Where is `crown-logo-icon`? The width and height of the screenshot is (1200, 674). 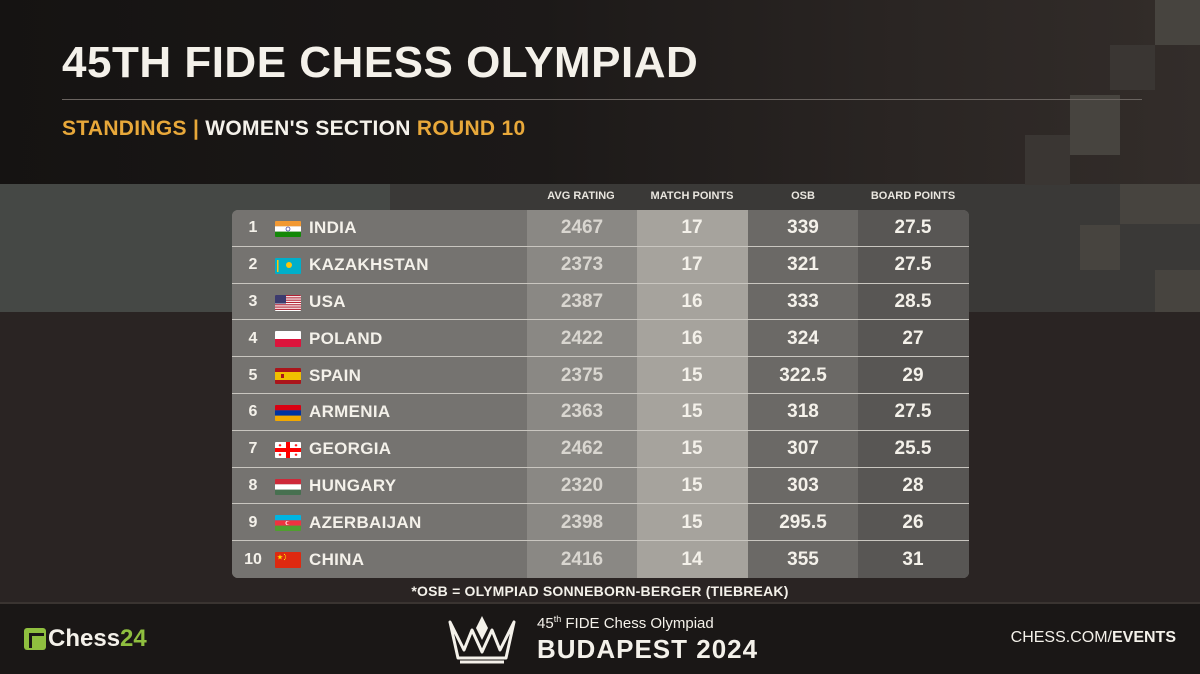
crown-logo-icon is located at coordinates (482, 640).